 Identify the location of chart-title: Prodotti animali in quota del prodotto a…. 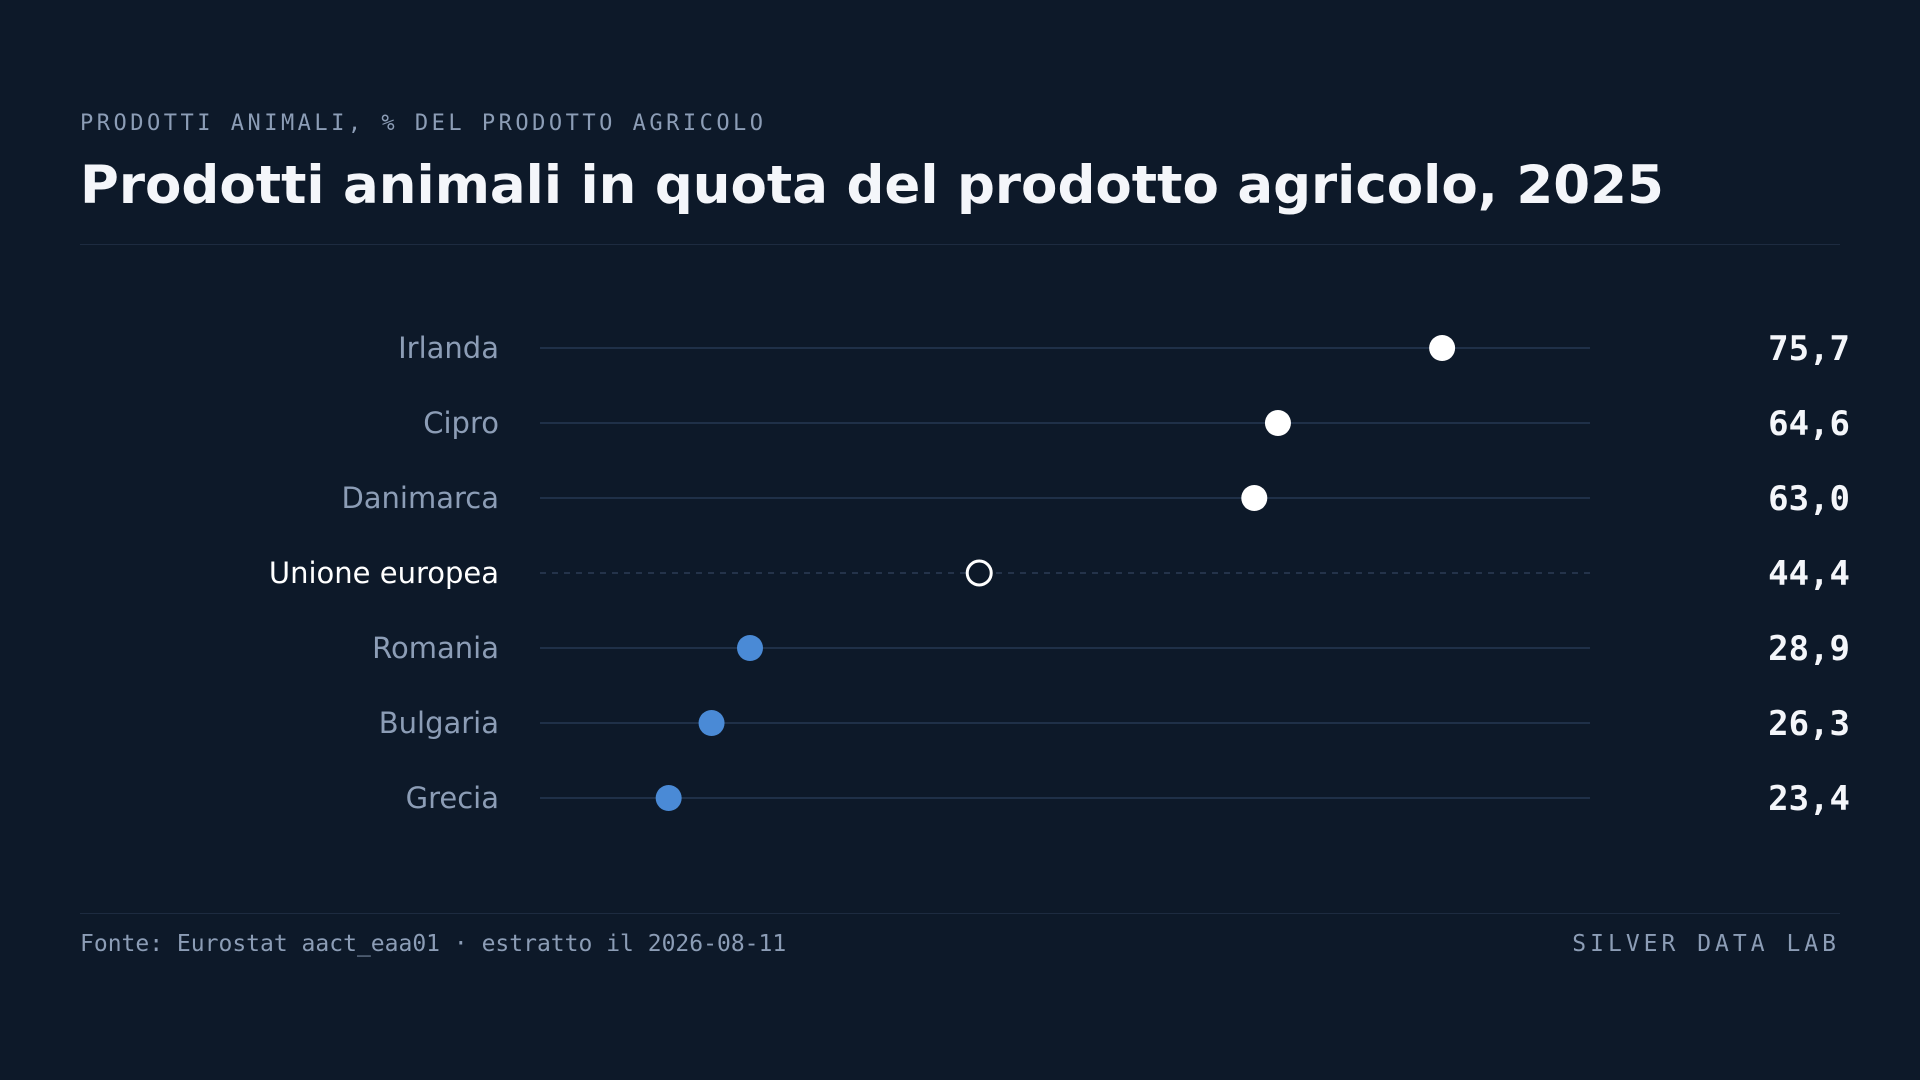
(872, 185).